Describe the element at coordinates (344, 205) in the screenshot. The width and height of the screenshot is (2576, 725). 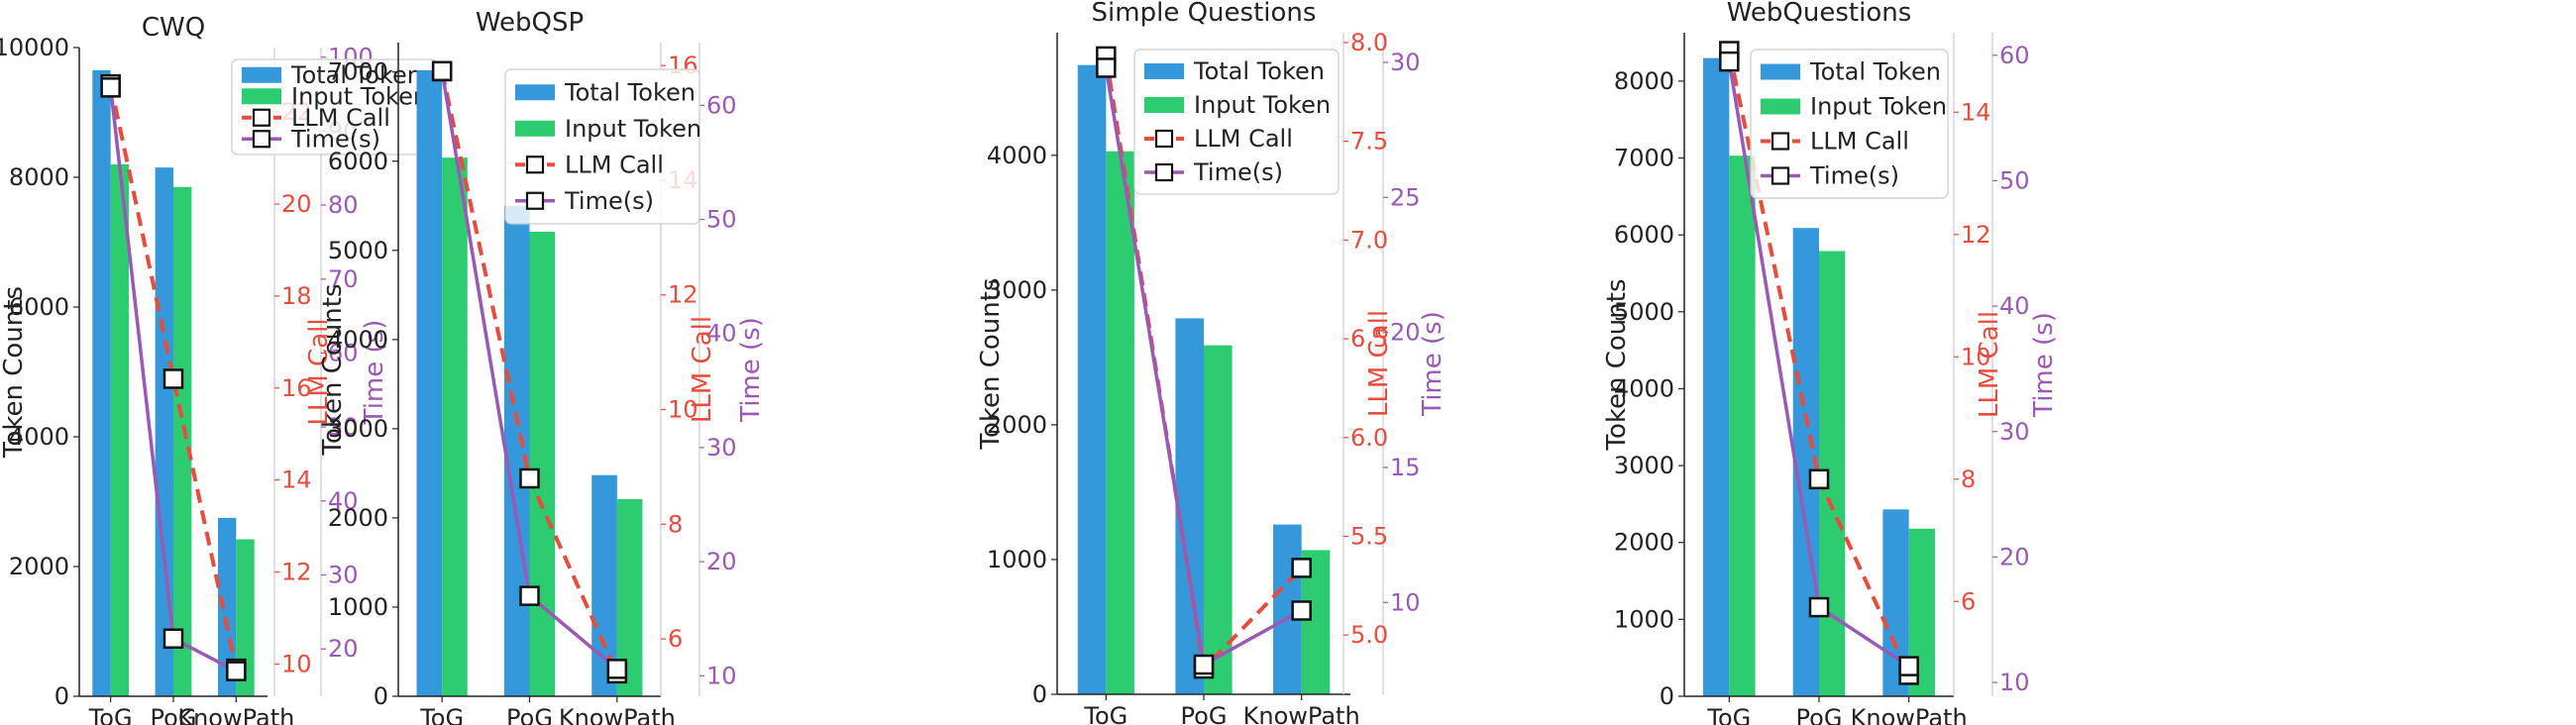
I see `time-tick-label: 80` at that location.